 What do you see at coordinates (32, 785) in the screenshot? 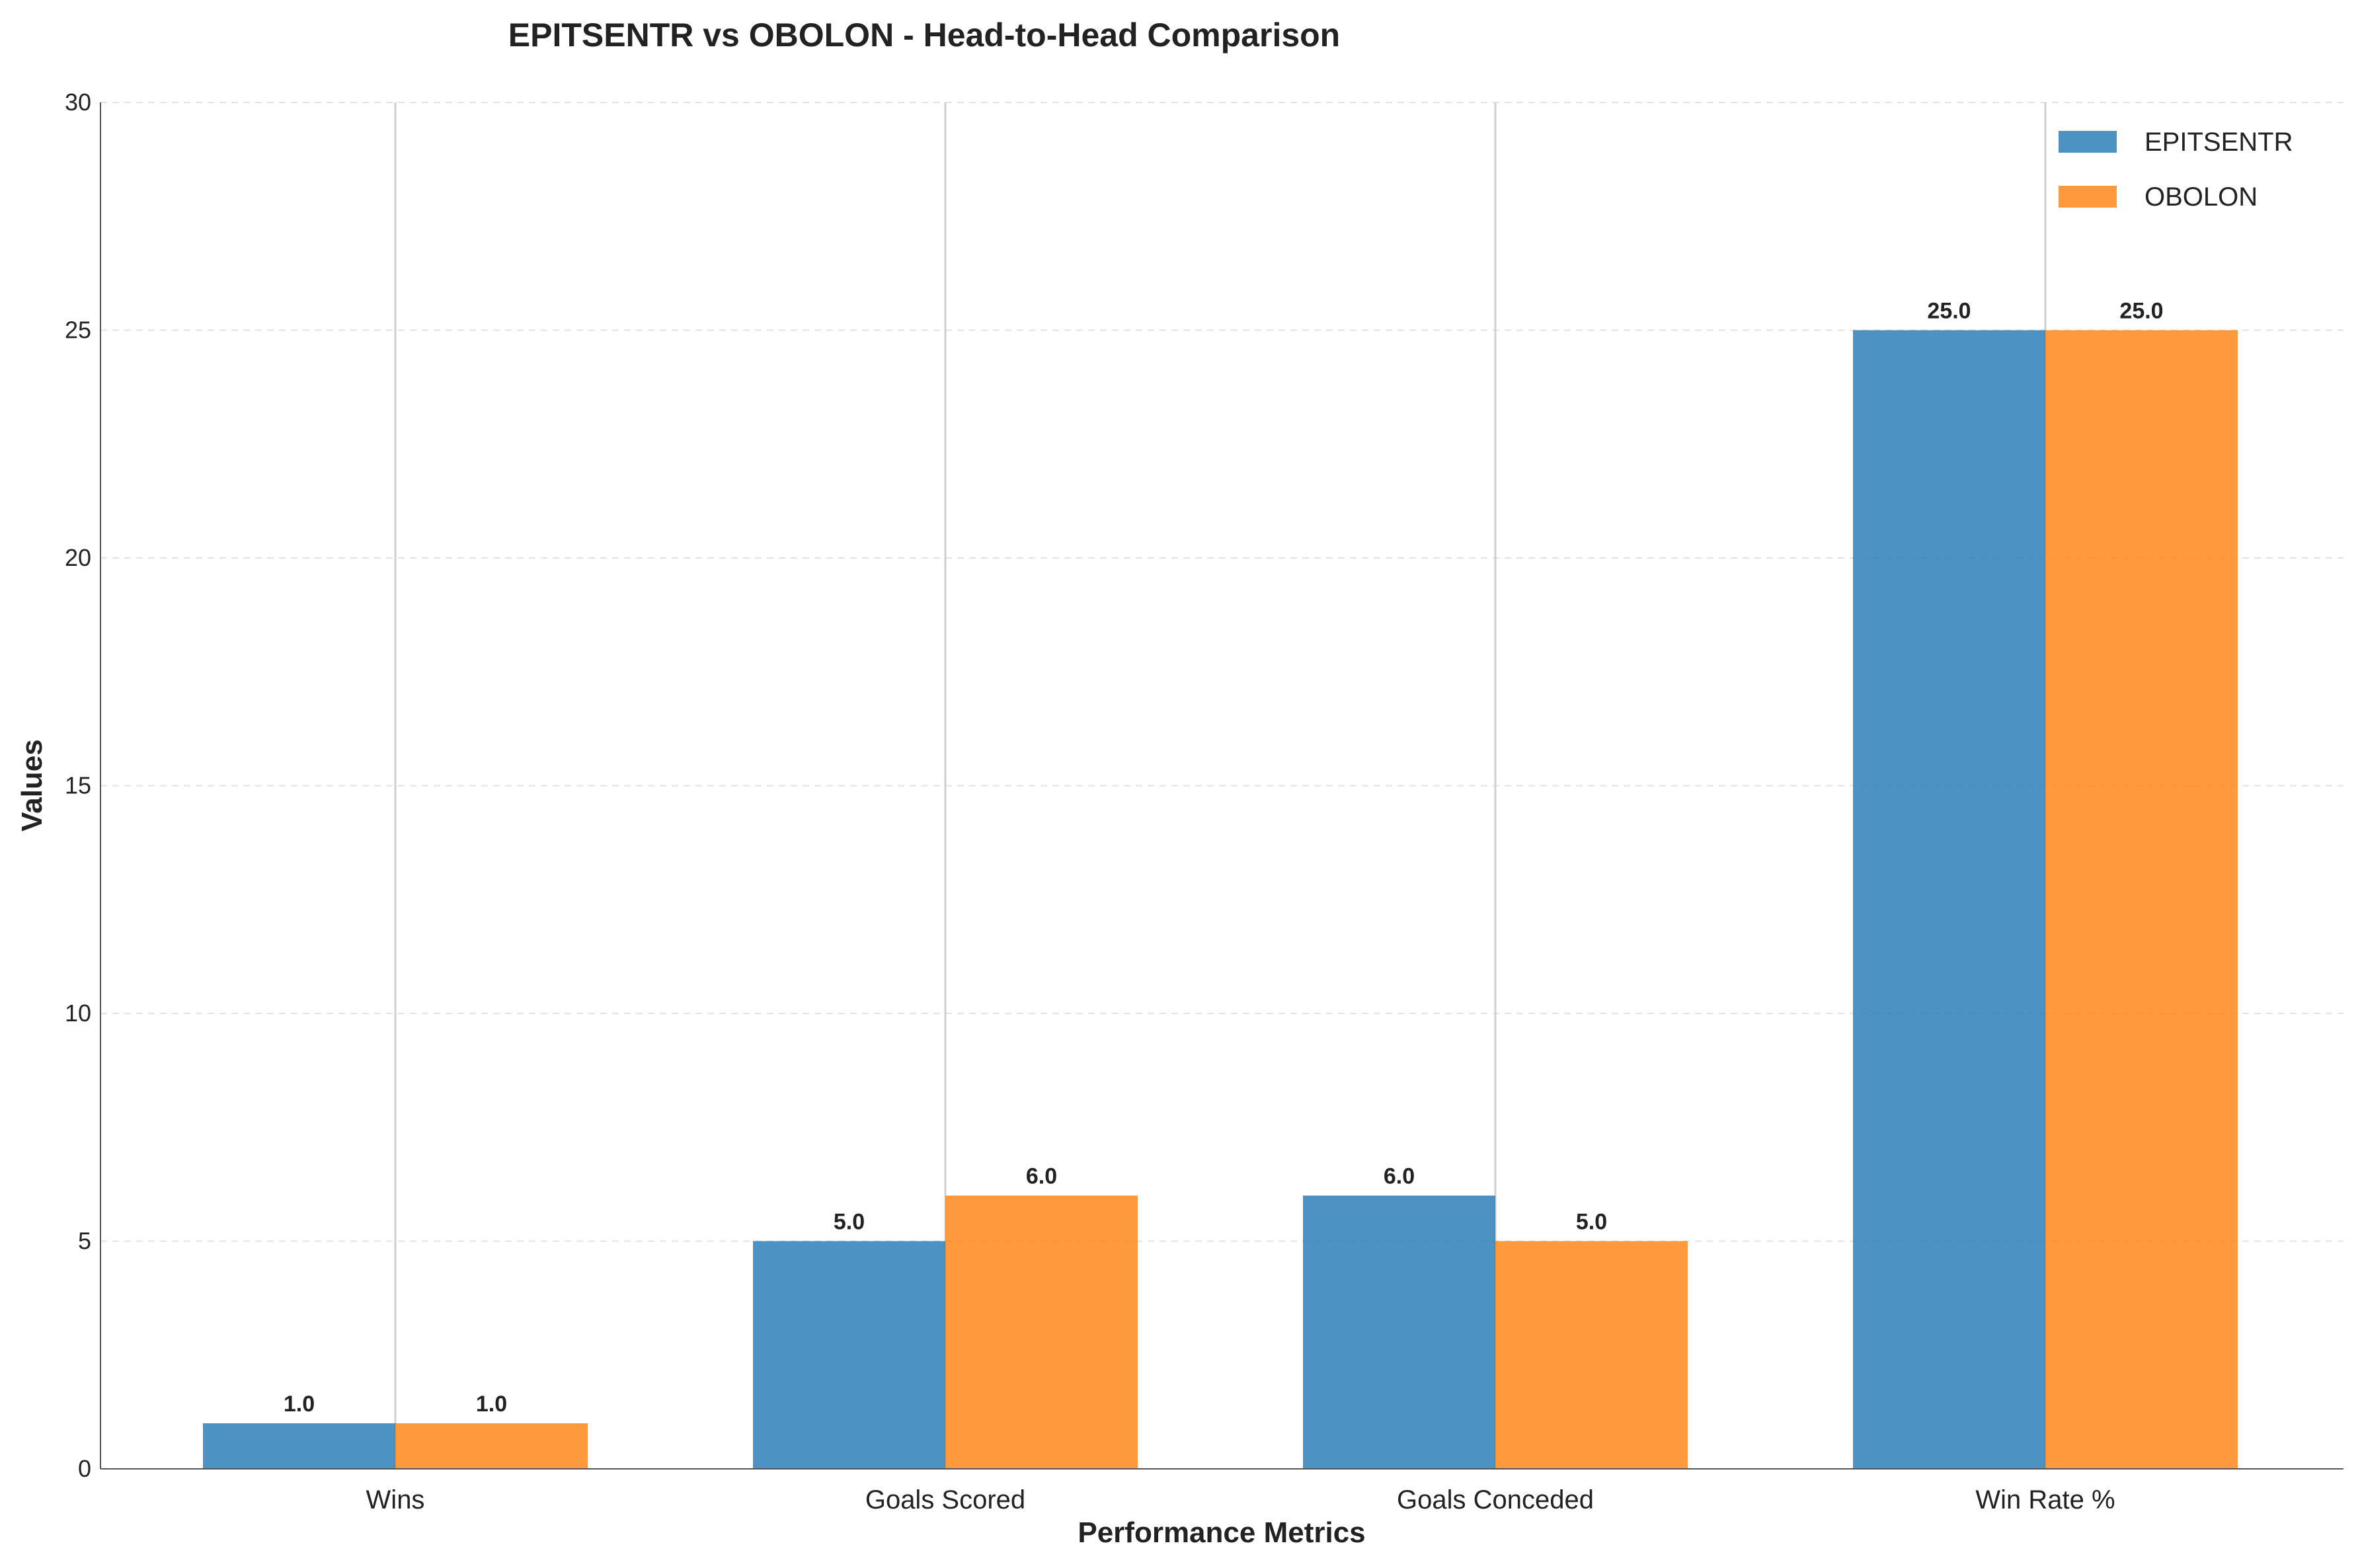
I see `y-axis-label: Values` at bounding box center [32, 785].